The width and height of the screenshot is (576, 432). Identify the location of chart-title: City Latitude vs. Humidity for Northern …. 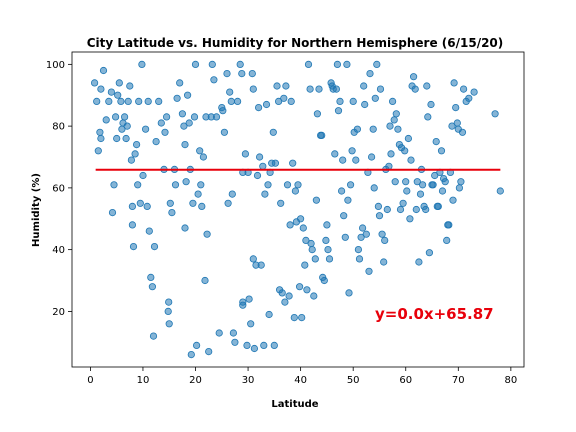
(295, 43).